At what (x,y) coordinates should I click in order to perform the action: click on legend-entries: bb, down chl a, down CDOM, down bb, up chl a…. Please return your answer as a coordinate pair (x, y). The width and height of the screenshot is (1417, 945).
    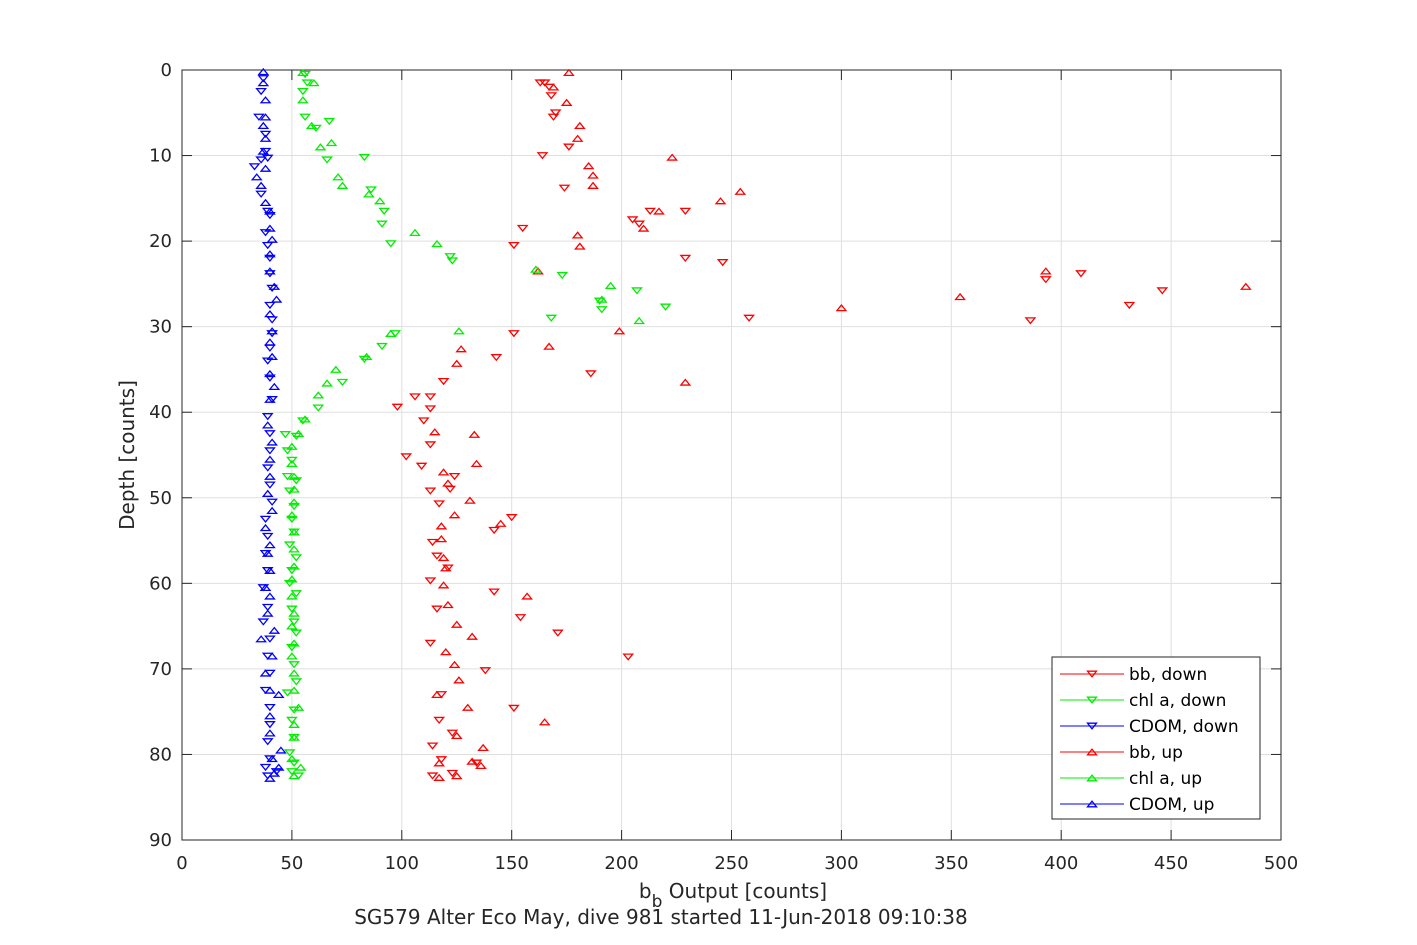
    Looking at the image, I should click on (1149, 740).